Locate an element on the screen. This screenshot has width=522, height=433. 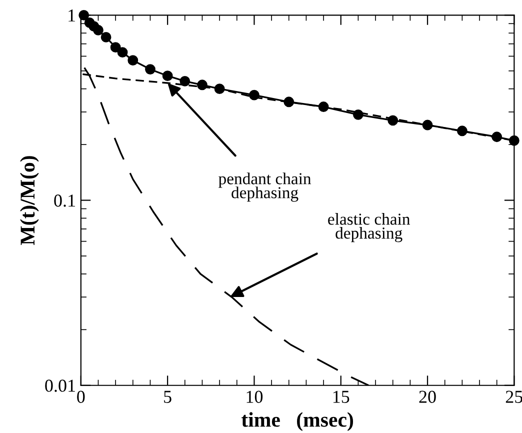
x-tick-label: 5 is located at coordinates (168, 396).